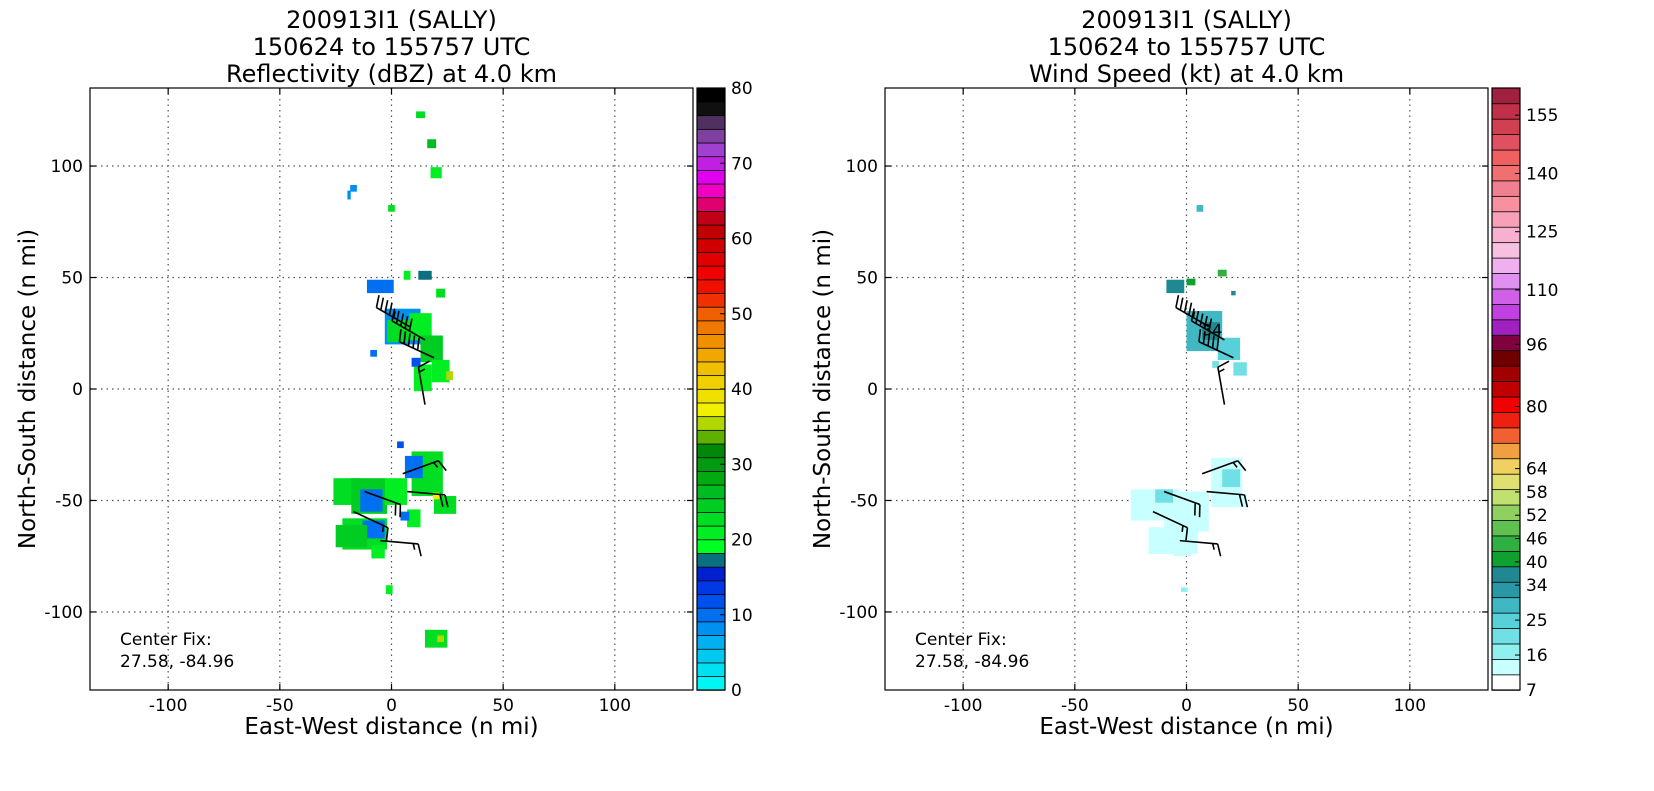  What do you see at coordinates (28, 389) in the screenshot?
I see `y-axis-label: North-South distance (n mi)` at bounding box center [28, 389].